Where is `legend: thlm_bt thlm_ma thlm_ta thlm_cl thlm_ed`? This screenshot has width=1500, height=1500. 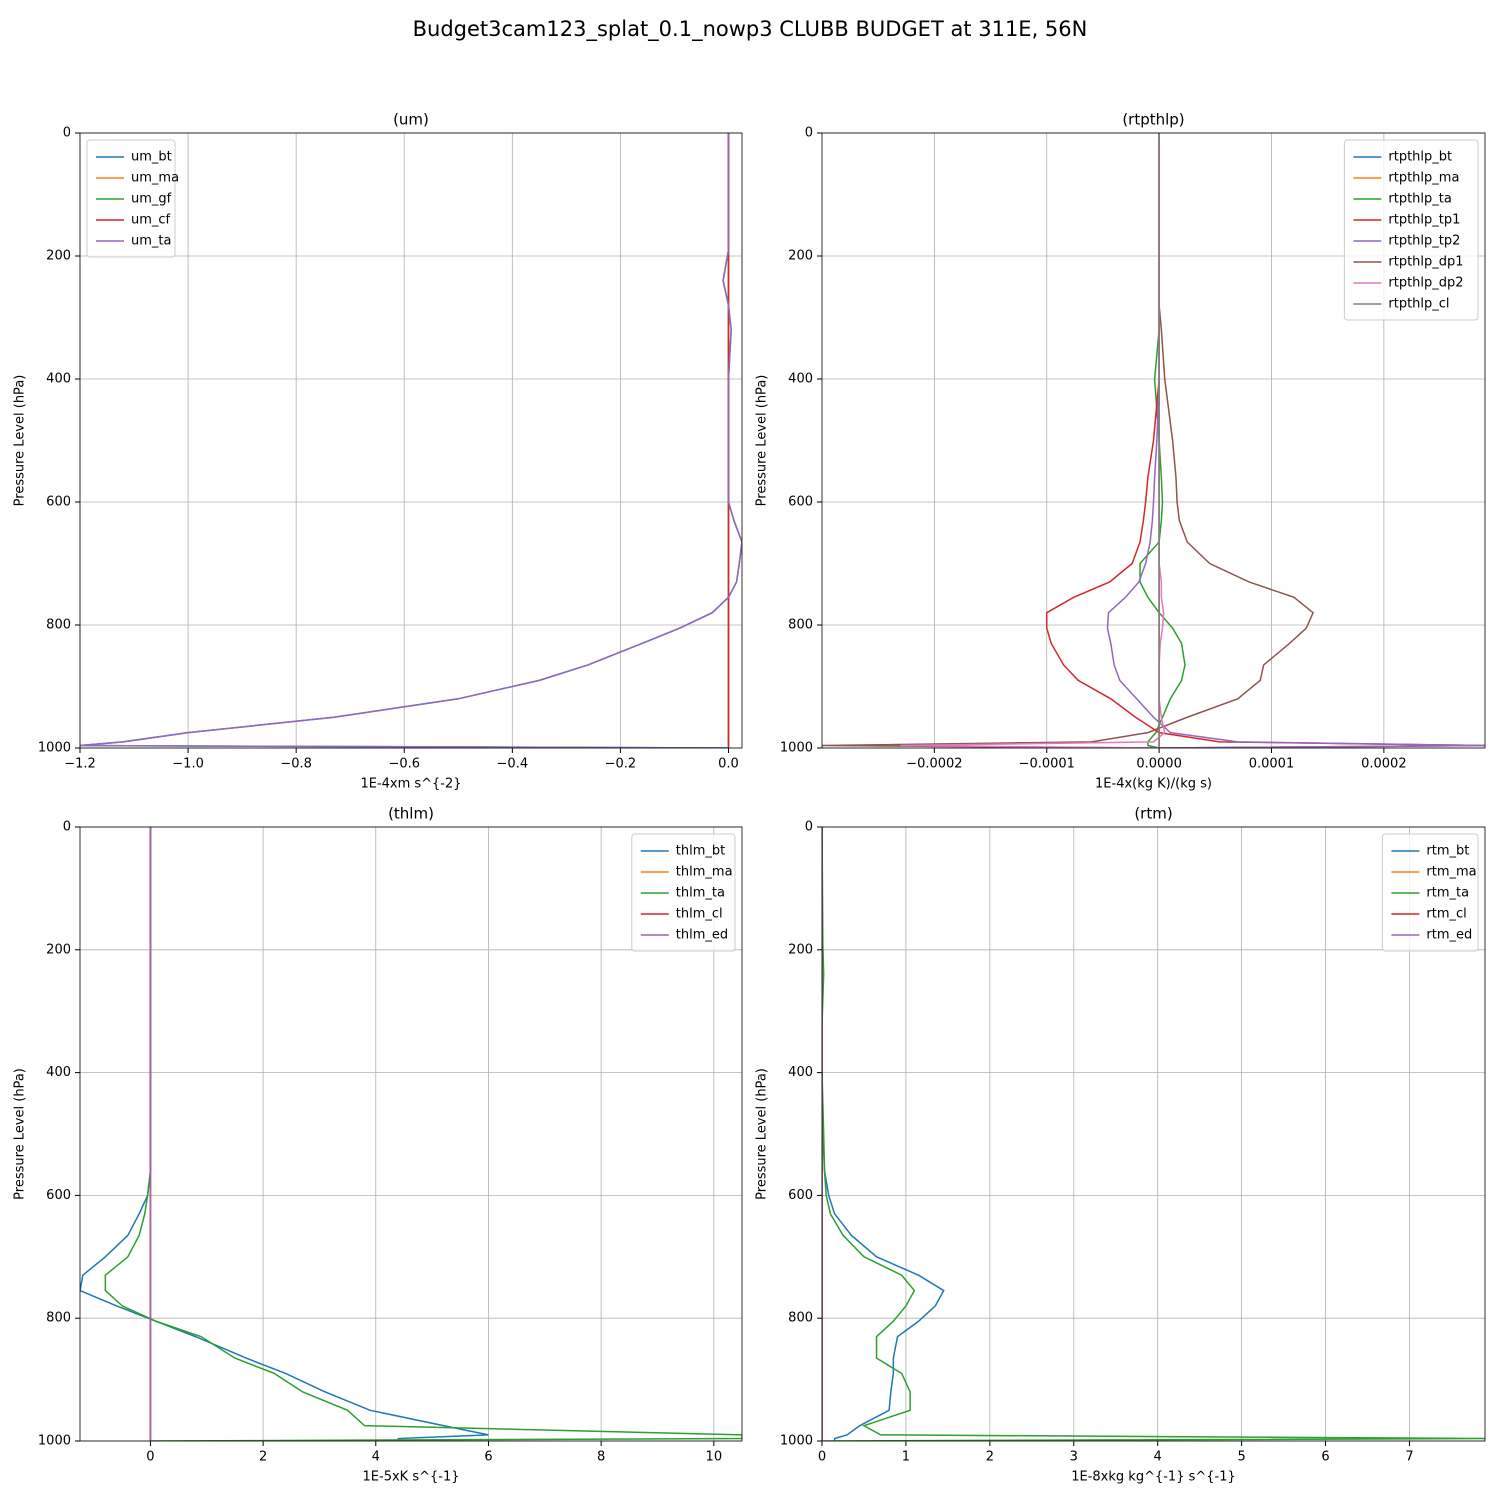 legend: thlm_bt thlm_ma thlm_ta thlm_cl thlm_ed is located at coordinates (683, 892).